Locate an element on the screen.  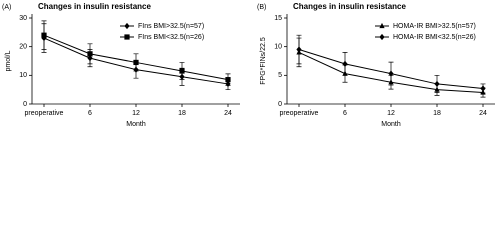
y-tick-label: 15 is located at coordinates (278, 18).